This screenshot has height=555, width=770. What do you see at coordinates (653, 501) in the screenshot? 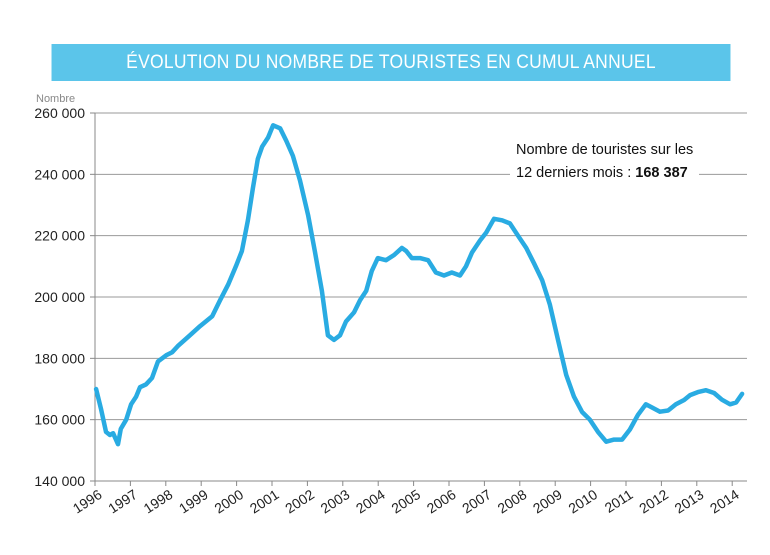
I see `x-tick-label: 2012` at bounding box center [653, 501].